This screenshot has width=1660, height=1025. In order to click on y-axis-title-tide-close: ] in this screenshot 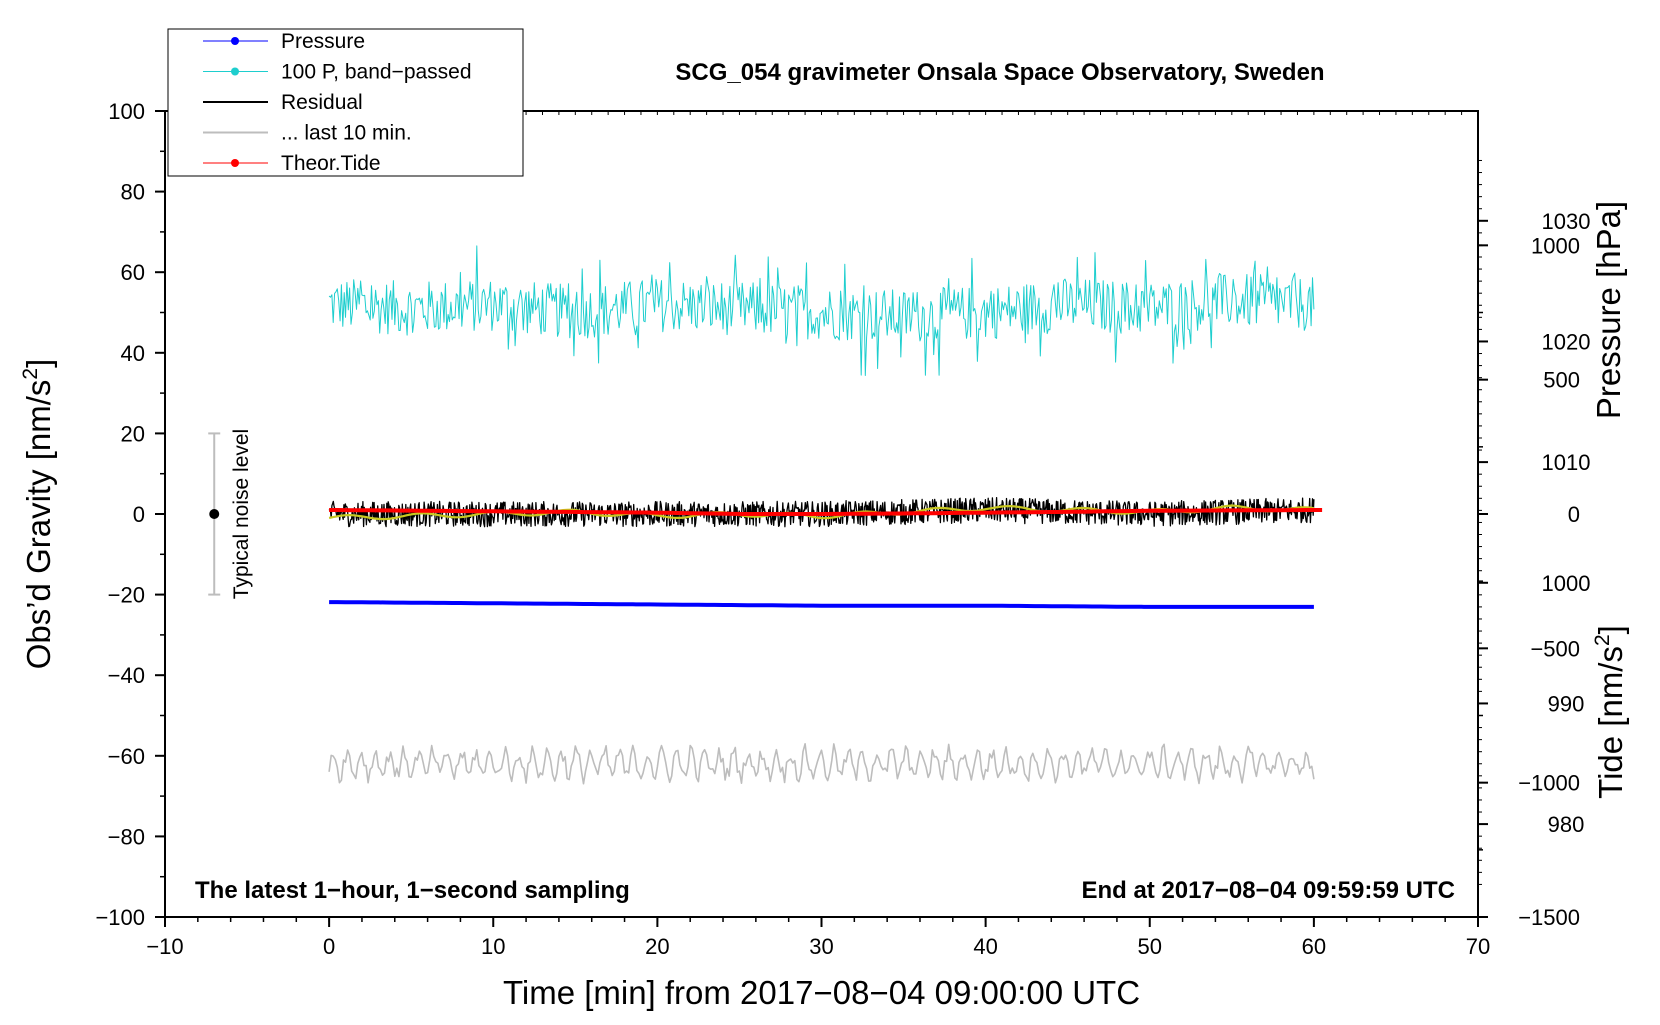, I will do `click(1610, 629)`.